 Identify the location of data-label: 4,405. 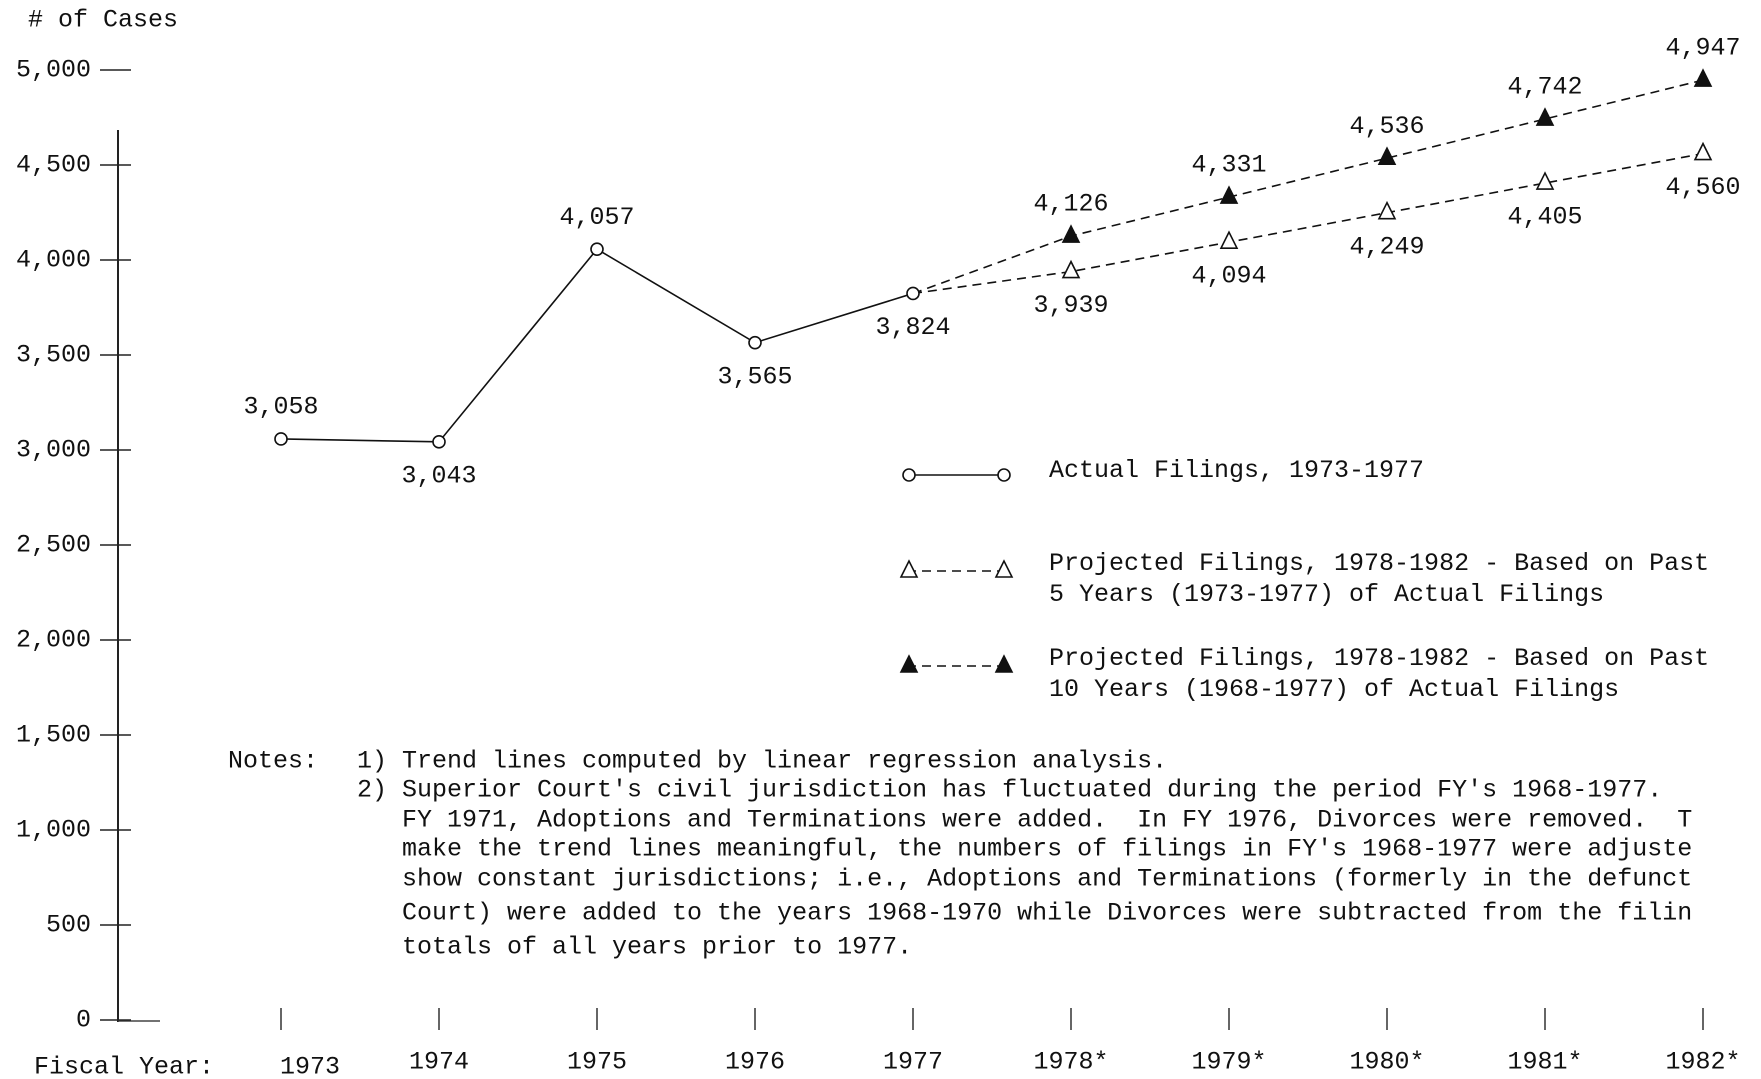
(1544, 217).